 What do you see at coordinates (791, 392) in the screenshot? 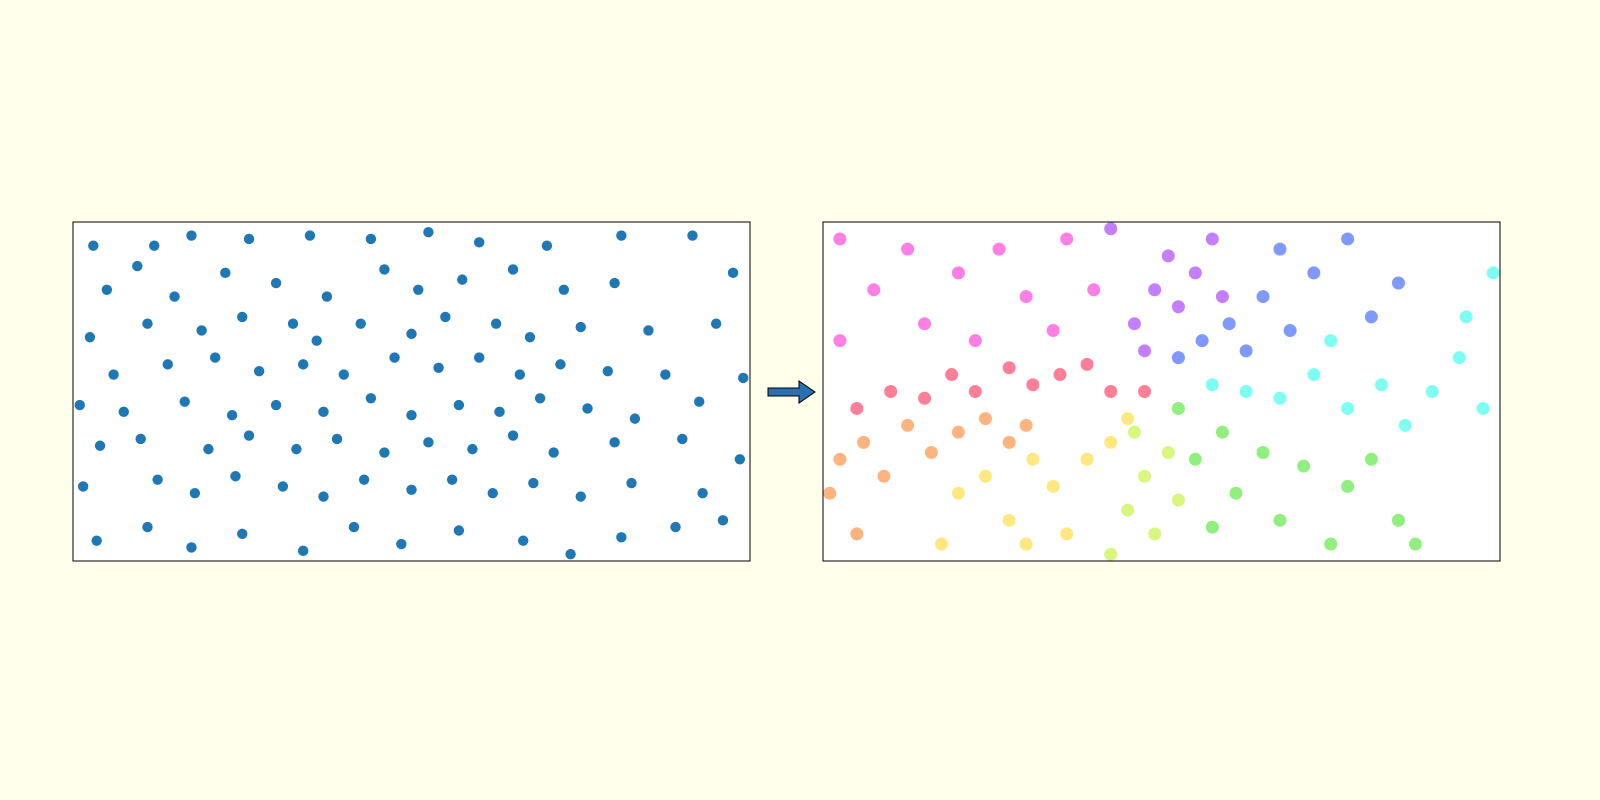
I see `arrow` at bounding box center [791, 392].